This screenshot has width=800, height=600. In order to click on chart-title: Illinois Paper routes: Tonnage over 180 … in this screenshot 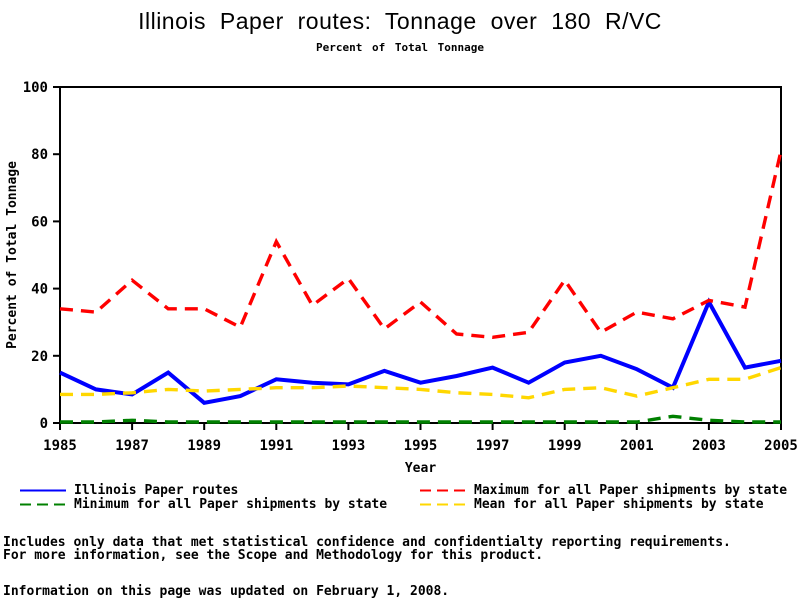, I will do `click(400, 21)`.